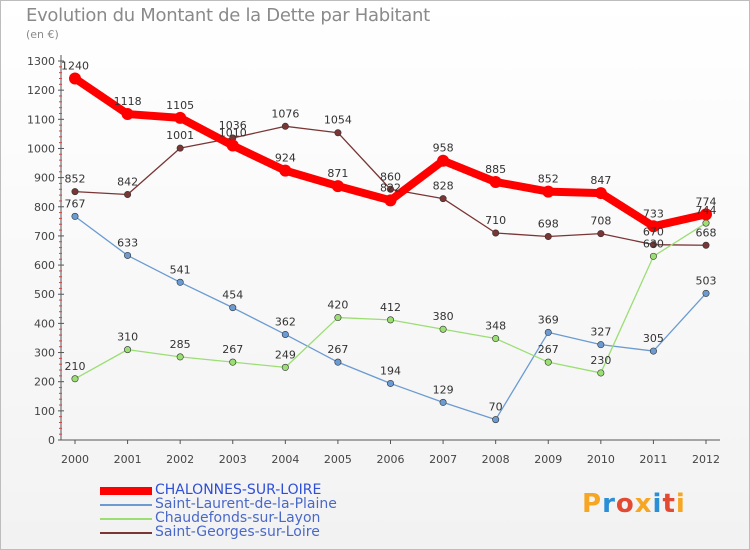  What do you see at coordinates (126, 491) in the screenshot?
I see `legend-swatch-chalonnes` at bounding box center [126, 491].